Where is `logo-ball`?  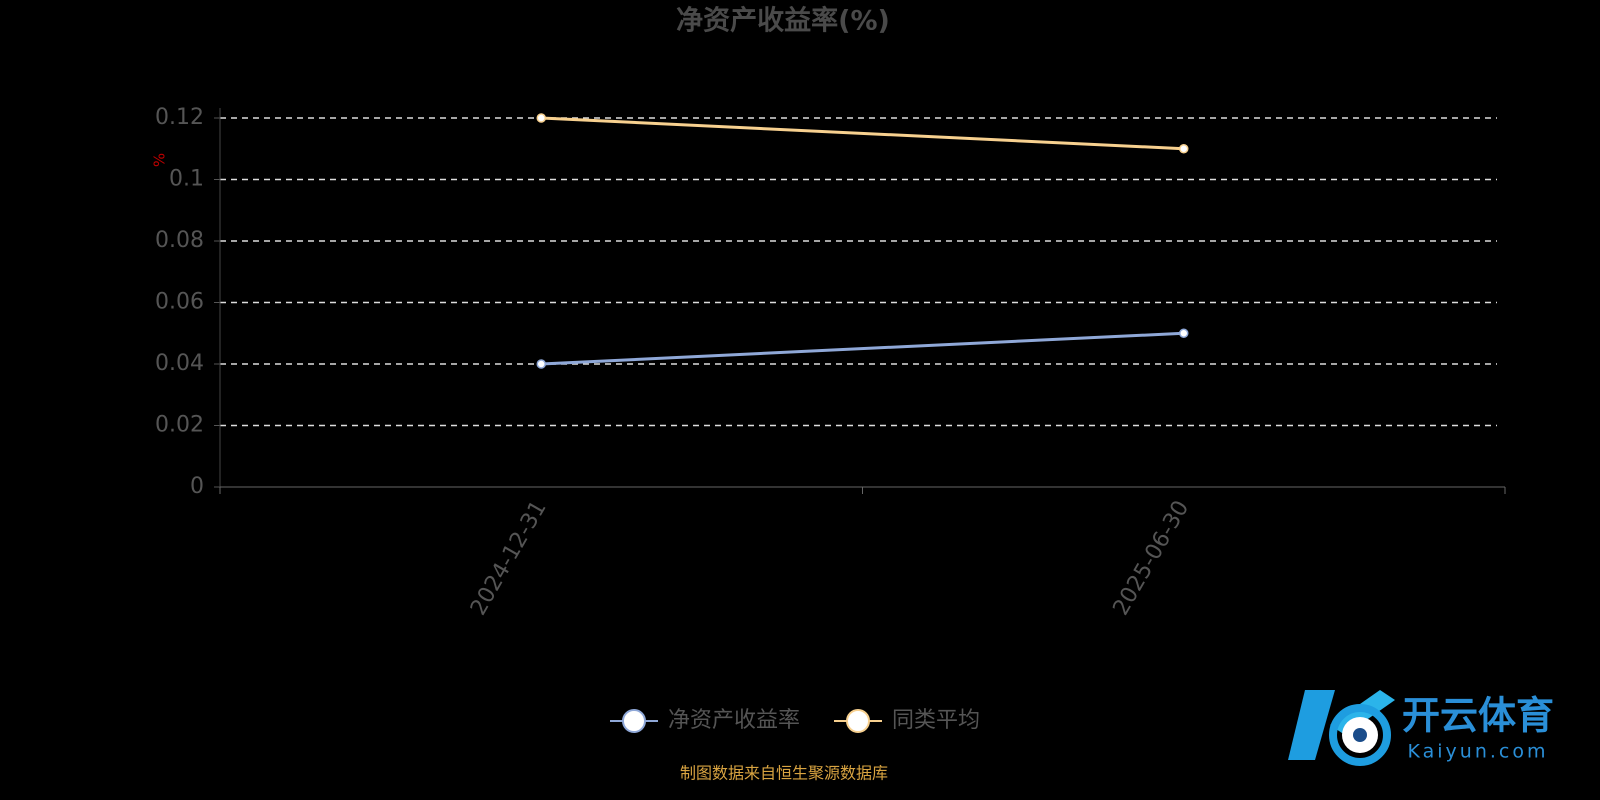 logo-ball is located at coordinates (1360, 735).